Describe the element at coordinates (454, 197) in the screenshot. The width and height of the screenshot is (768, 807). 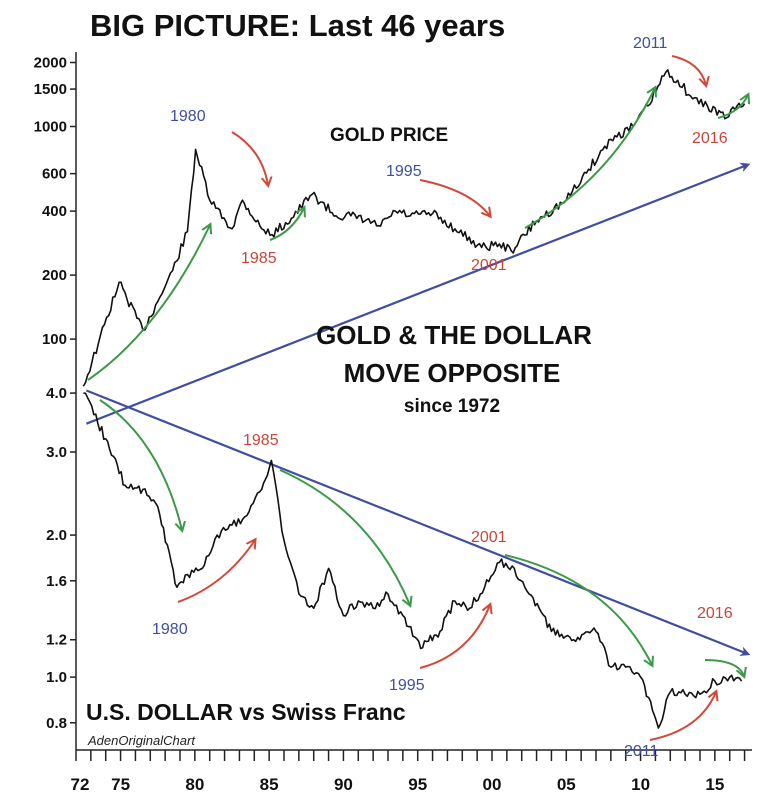
I see `gold-fall-2001-arrow` at that location.